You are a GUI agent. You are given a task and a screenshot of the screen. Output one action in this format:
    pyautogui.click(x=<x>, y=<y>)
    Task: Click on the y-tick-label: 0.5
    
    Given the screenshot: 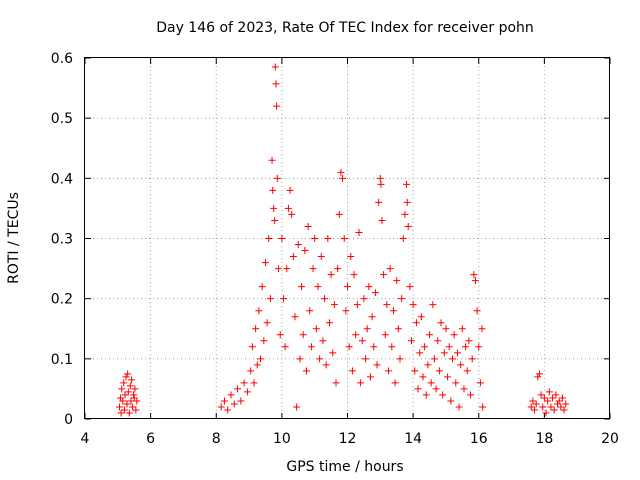 What is the action you would take?
    pyautogui.click(x=62, y=119)
    